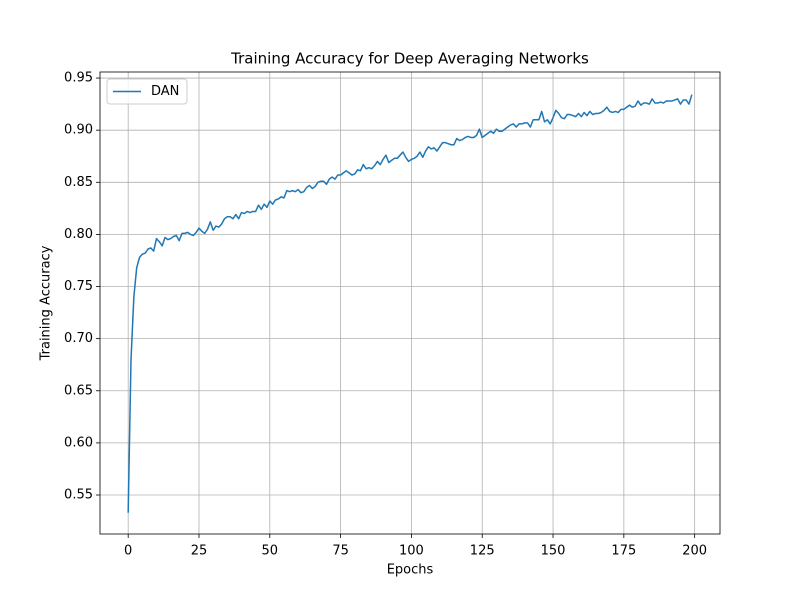 The image size is (800, 600). Describe the element at coordinates (553, 551) in the screenshot. I see `x-tick-label: 150` at that location.